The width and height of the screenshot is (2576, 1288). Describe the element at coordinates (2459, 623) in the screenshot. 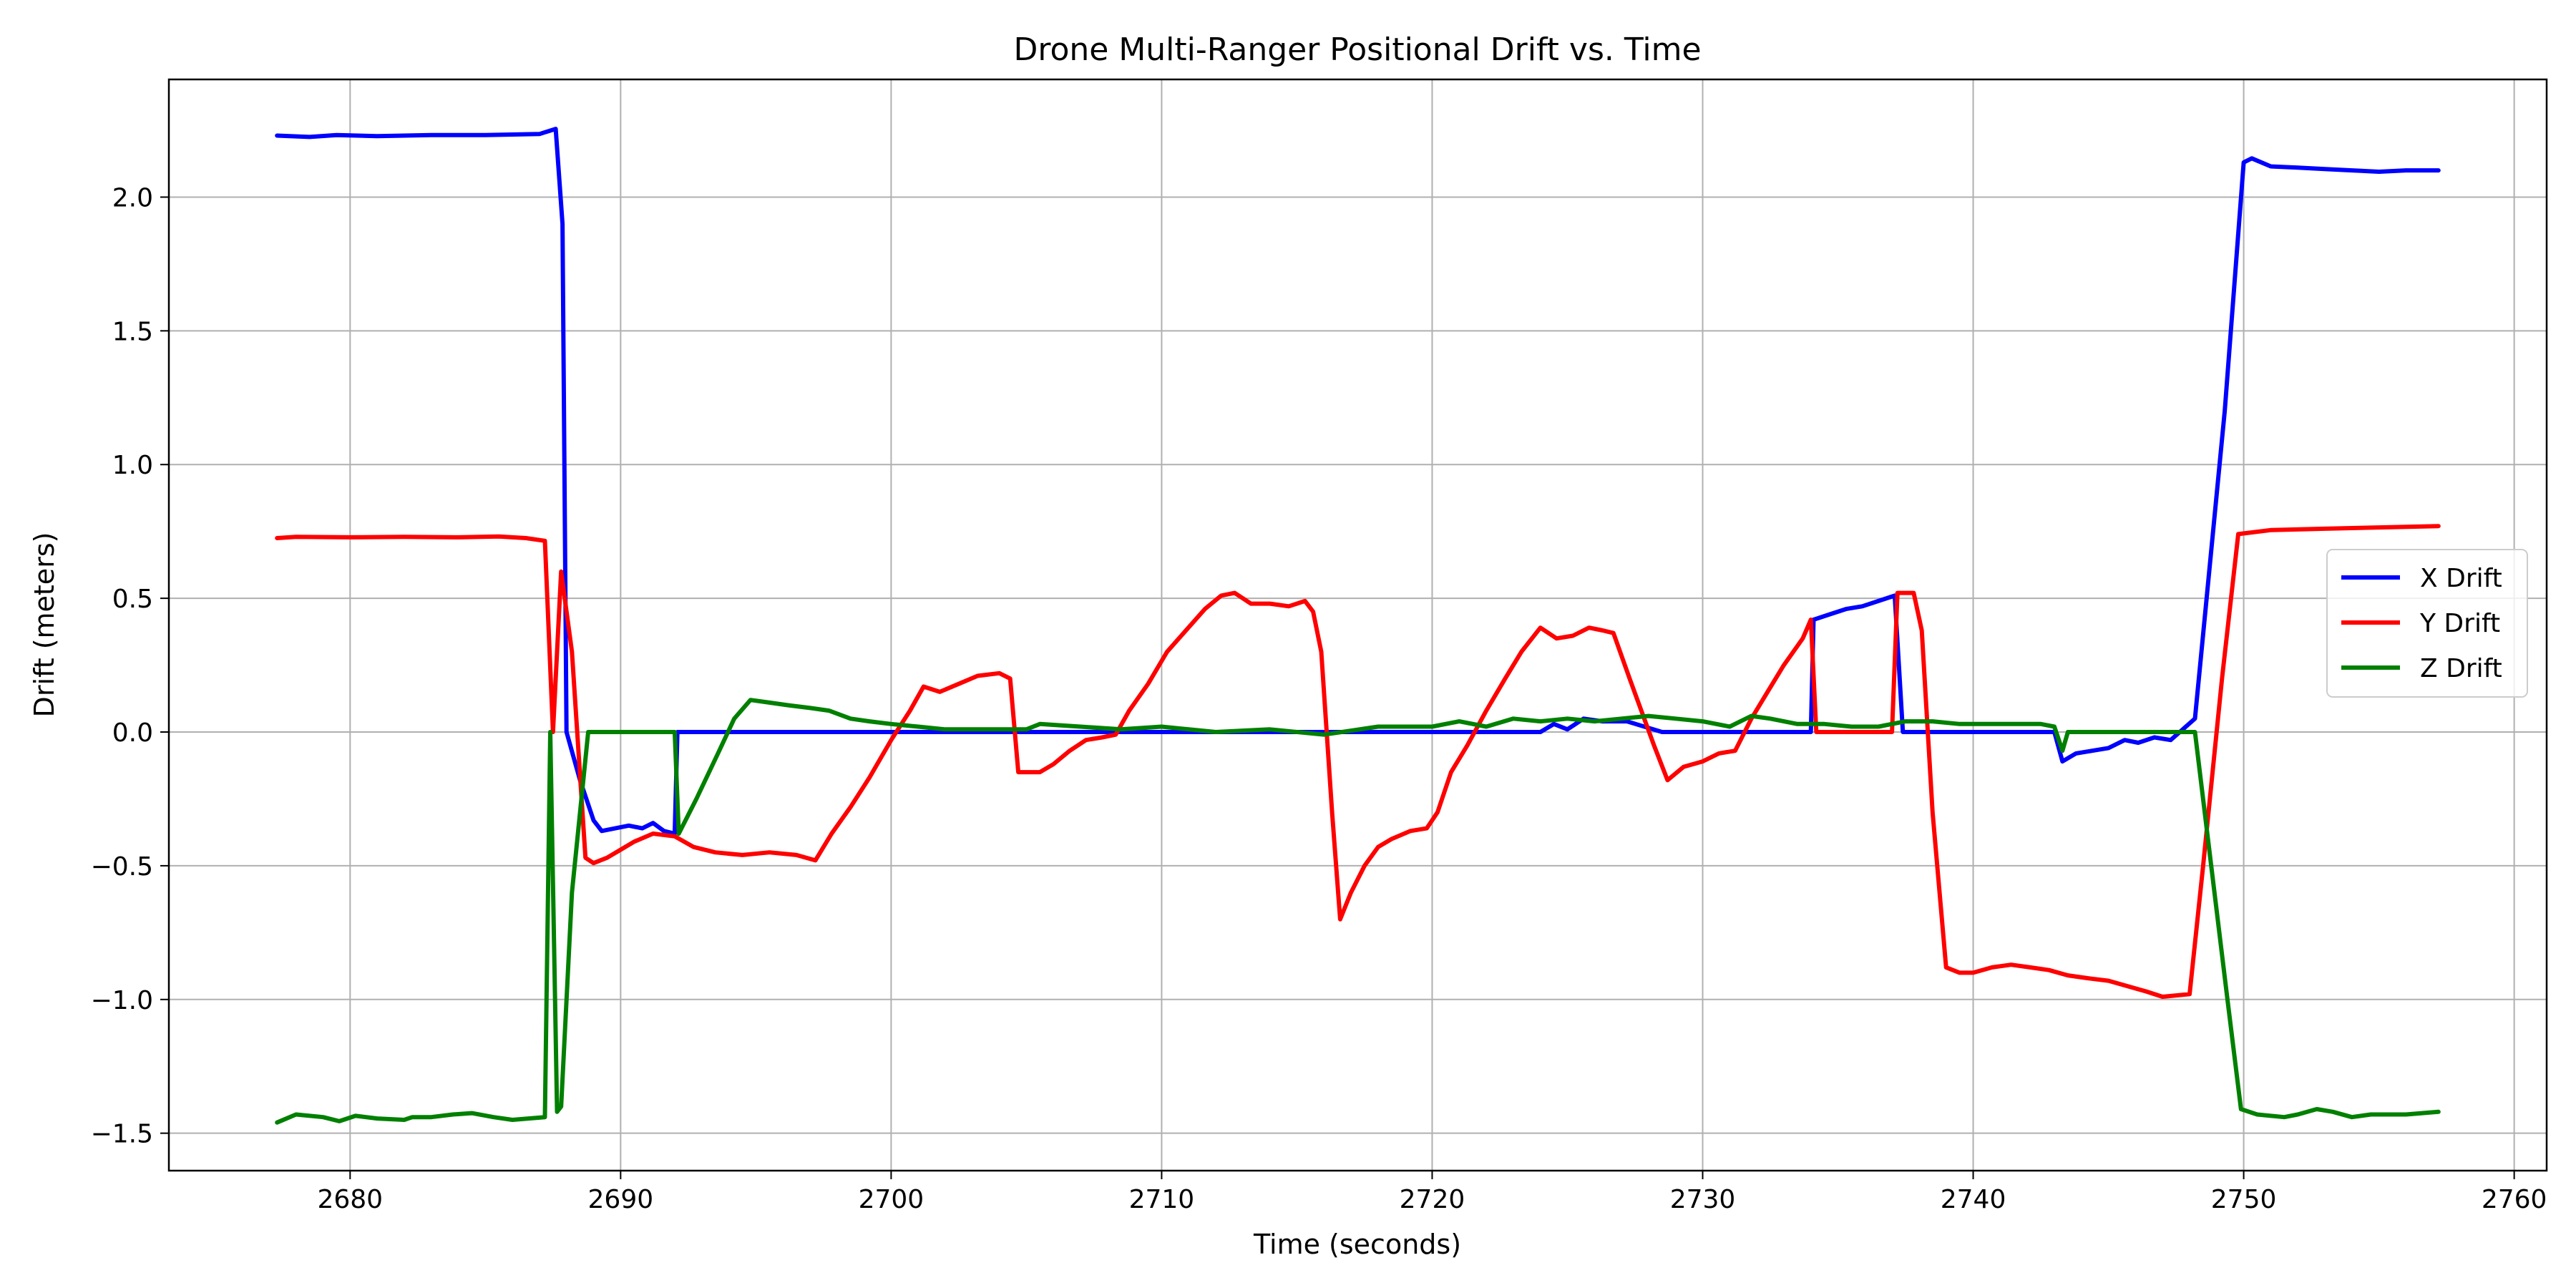

I see `legend-label: Y Drift` at that location.